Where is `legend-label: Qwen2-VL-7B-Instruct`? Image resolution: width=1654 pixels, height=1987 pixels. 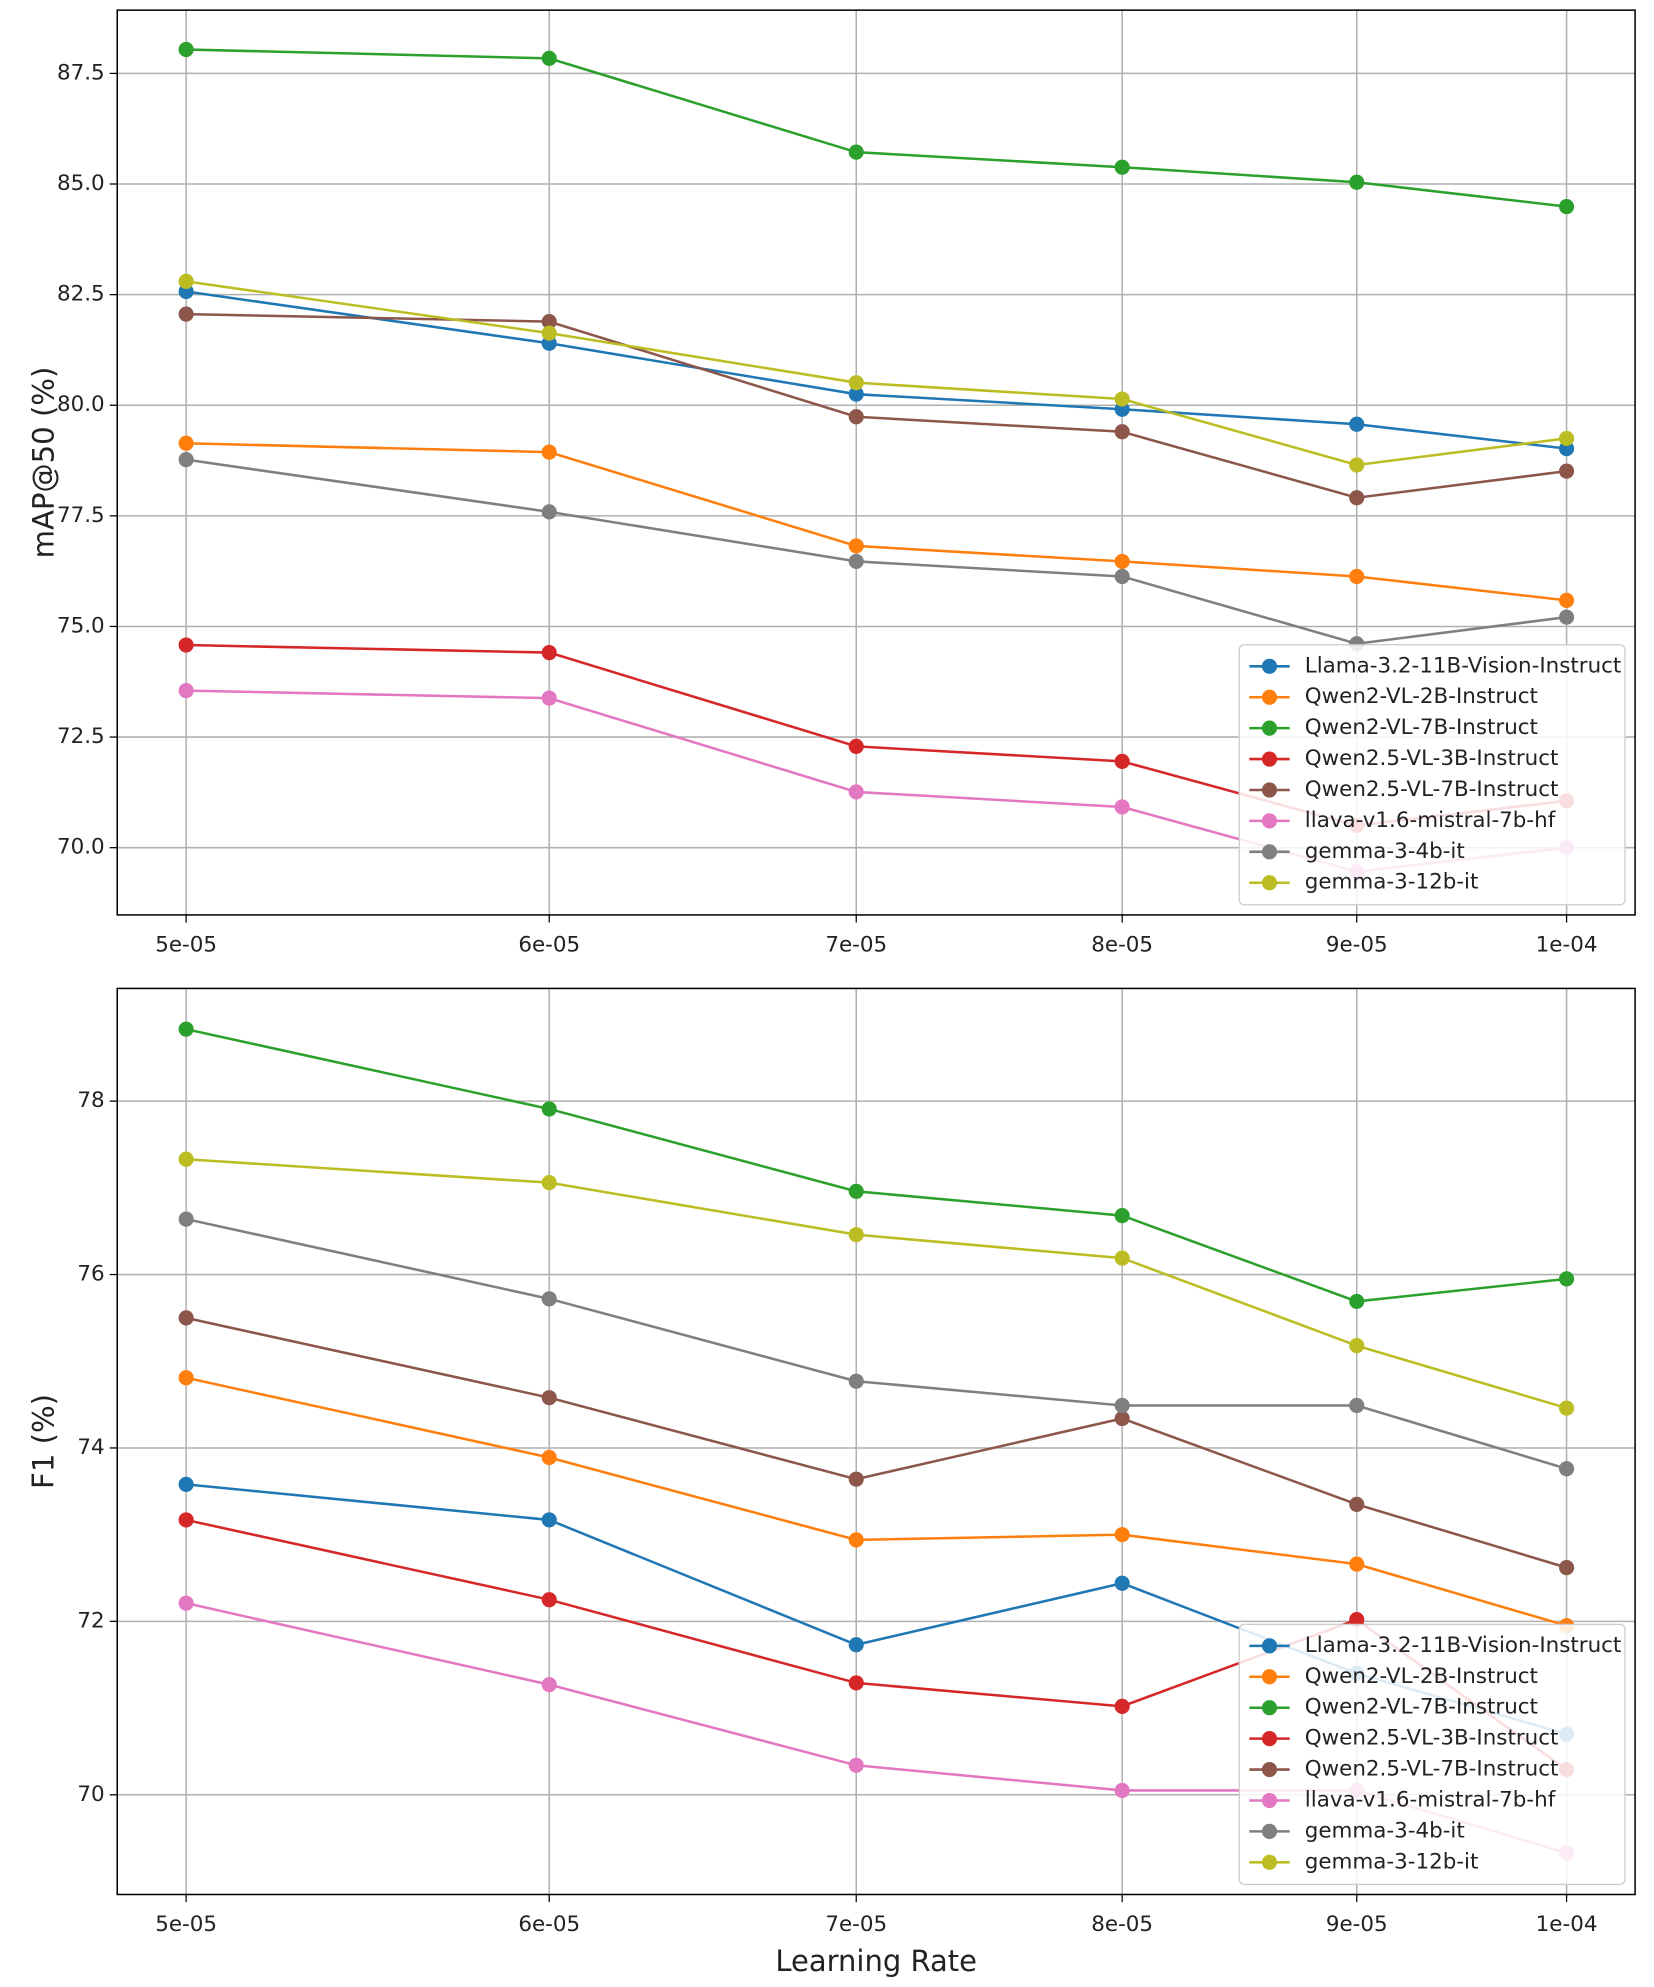
legend-label: Qwen2-VL-7B-Instruct is located at coordinates (1421, 727).